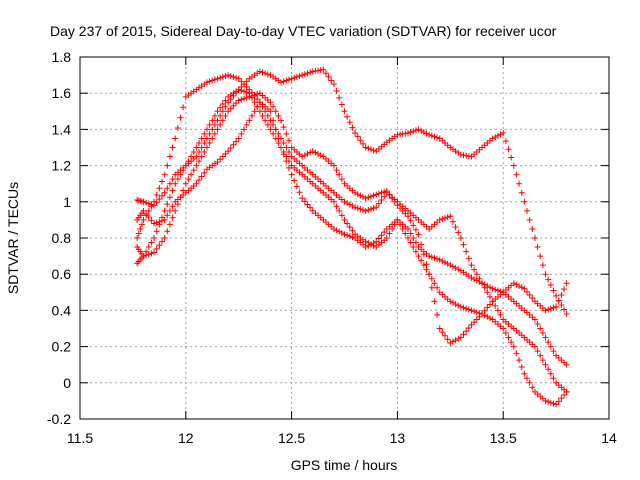  I want to click on x-tick-label: 13, so click(398, 438).